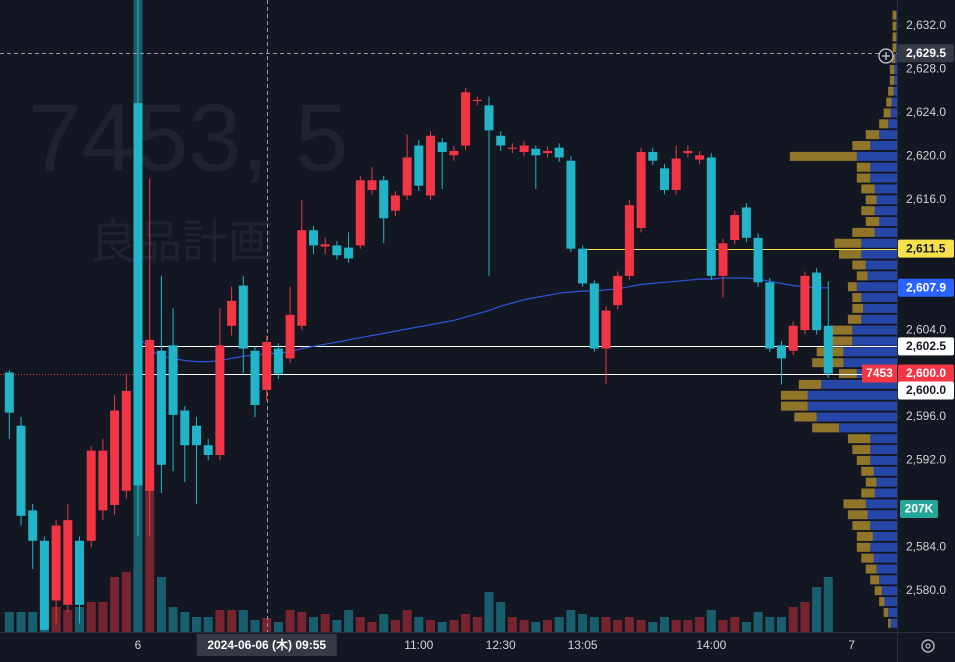 This screenshot has width=955, height=662. I want to click on price-label: 2,600.0, so click(926, 373).